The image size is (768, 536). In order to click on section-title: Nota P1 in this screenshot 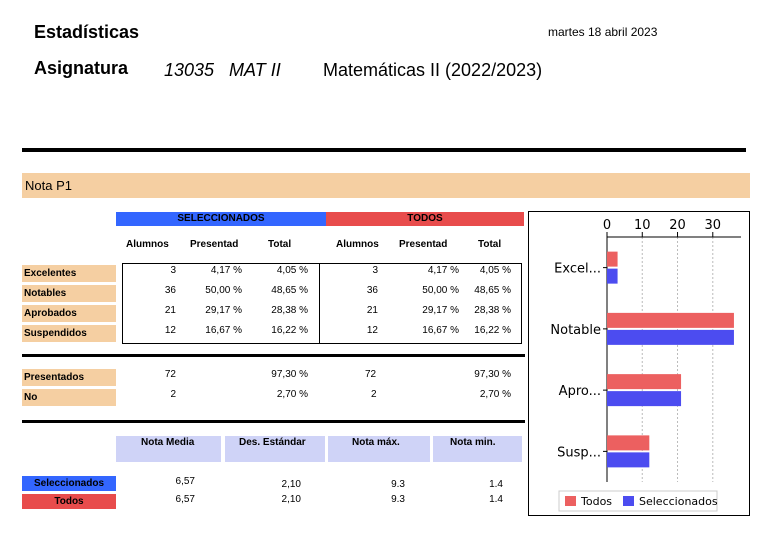, I will do `click(386, 185)`.